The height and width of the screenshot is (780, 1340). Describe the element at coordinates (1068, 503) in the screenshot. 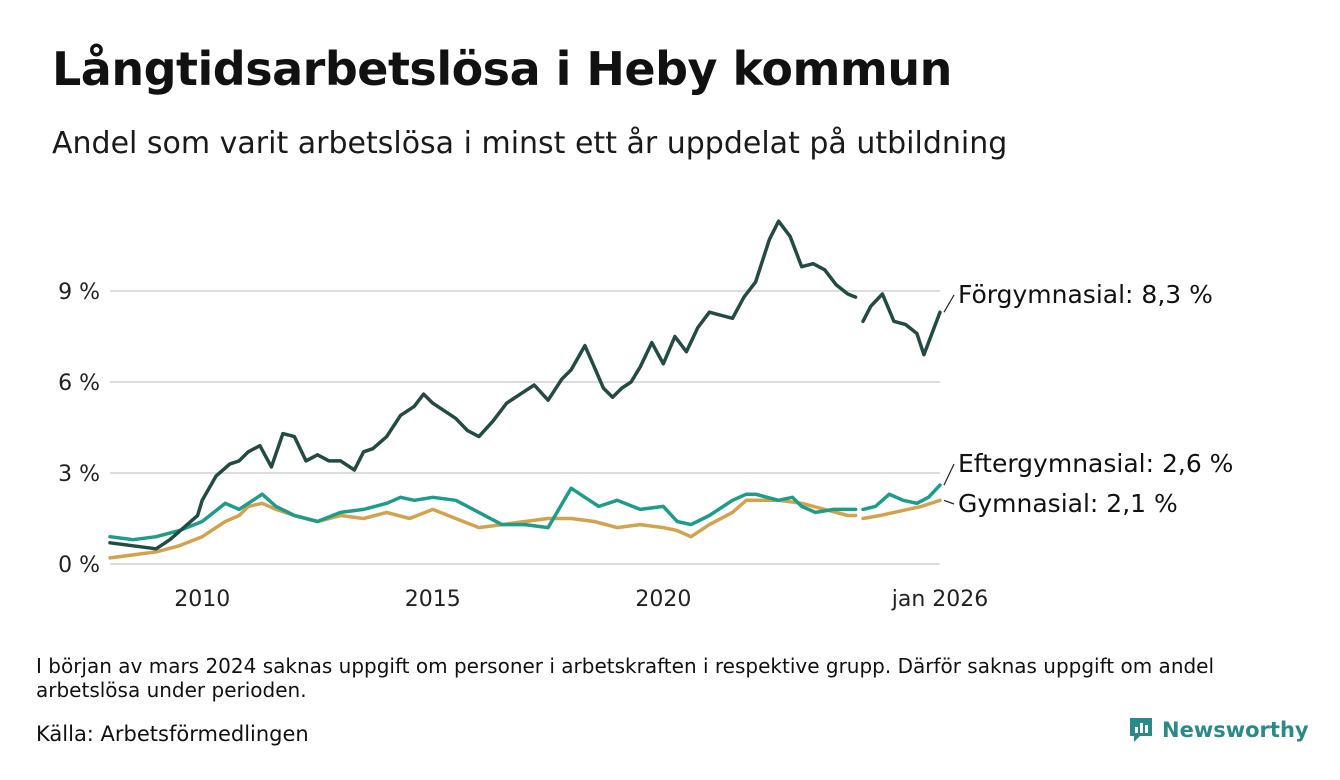

I see `series-label-gymnasial: Gymnasial: 2,1 %` at that location.